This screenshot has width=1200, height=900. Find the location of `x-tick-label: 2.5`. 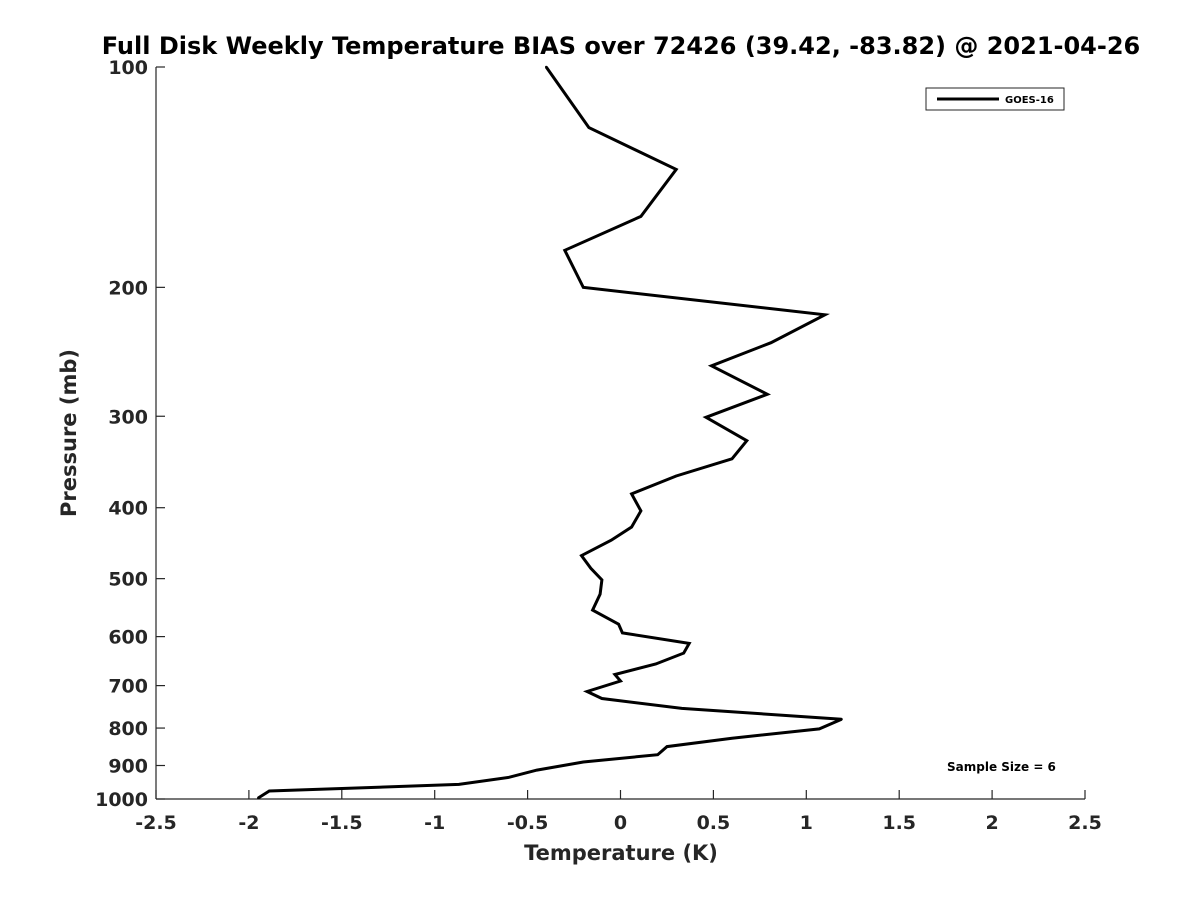

x-tick-label: 2.5 is located at coordinates (1085, 823).